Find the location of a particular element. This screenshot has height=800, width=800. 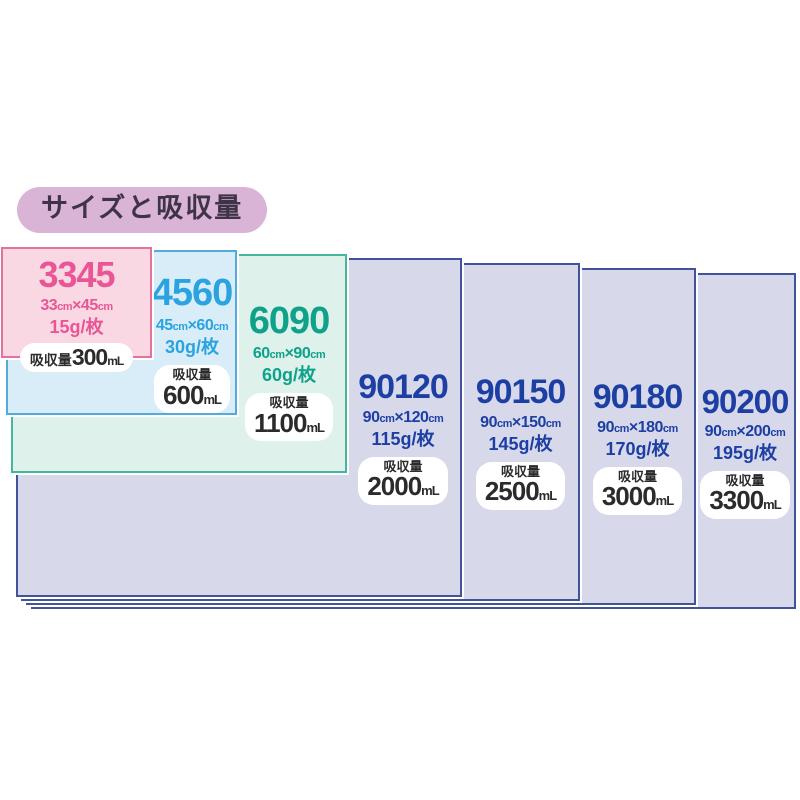

page-title: サイズと吸収量 is located at coordinates (142, 210).